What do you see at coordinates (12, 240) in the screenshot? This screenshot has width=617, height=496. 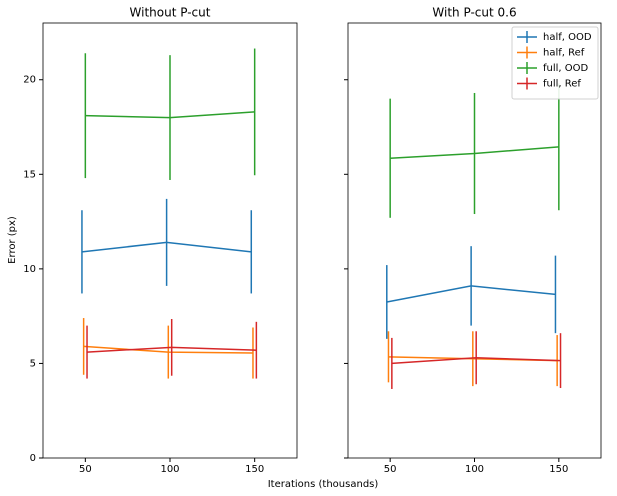 I see `y-axis-label: Error (px)` at bounding box center [12, 240].